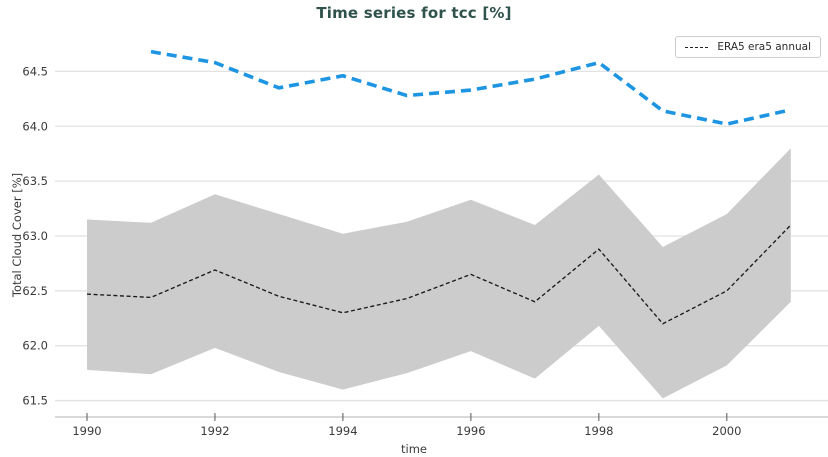  I want to click on y-tick-label: 63.0, so click(35, 236).